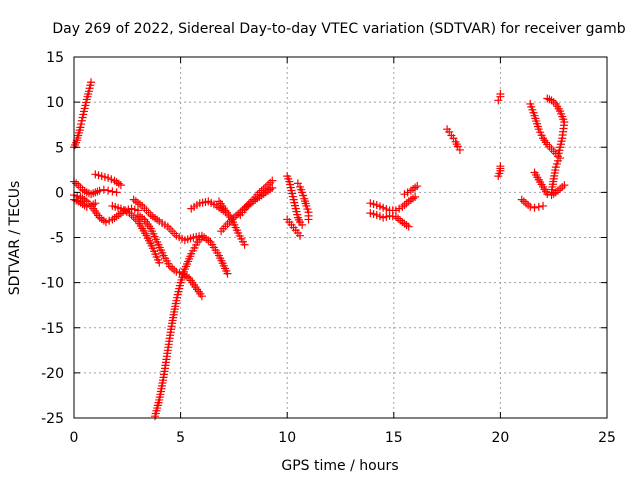  I want to click on series-arc-fifteen-b, so click(389, 220).